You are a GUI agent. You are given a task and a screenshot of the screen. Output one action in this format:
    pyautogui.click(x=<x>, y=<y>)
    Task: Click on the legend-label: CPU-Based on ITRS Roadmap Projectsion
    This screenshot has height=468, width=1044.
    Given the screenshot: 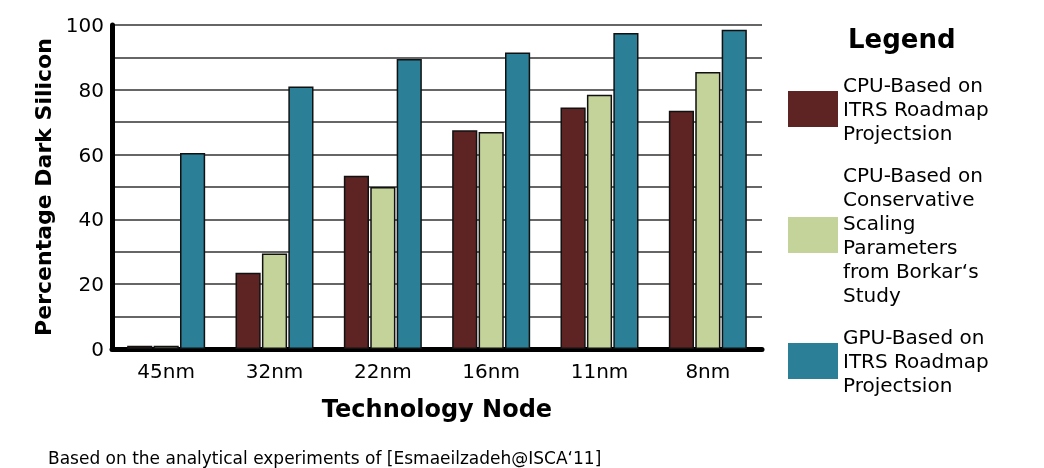 What is the action you would take?
    pyautogui.click(x=919, y=109)
    